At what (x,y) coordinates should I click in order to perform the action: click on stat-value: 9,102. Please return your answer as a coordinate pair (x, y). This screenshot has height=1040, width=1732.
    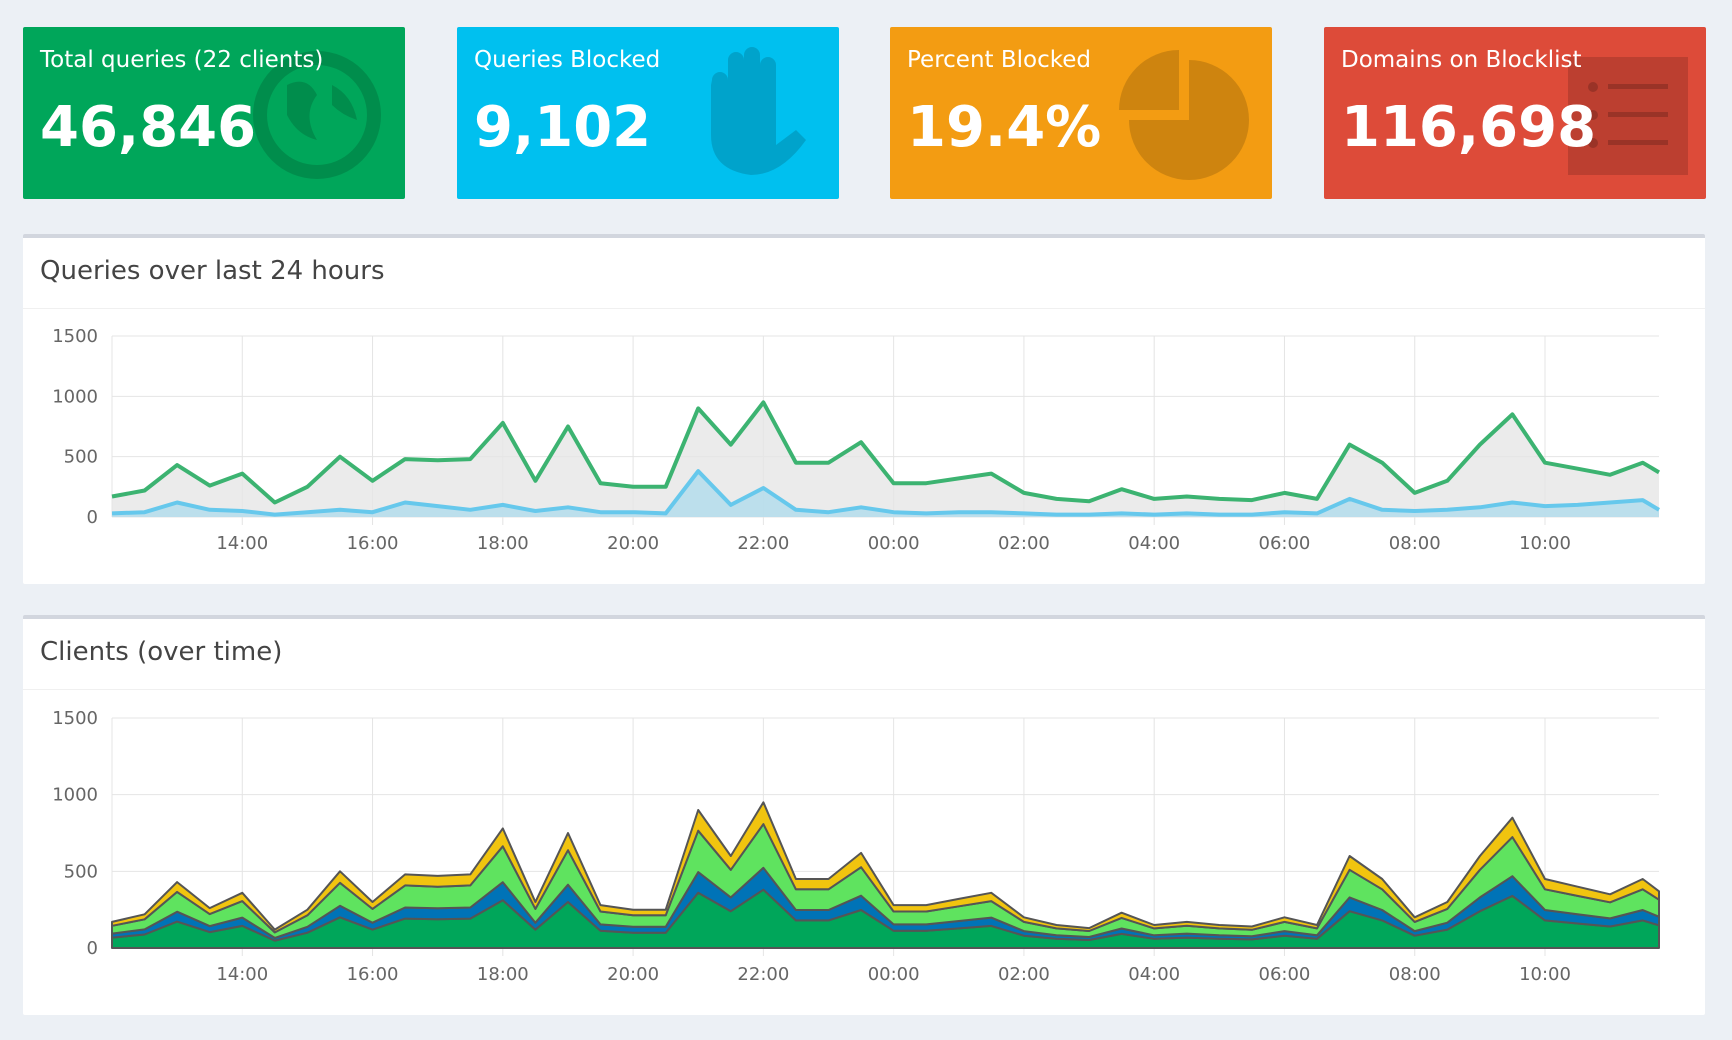
    Looking at the image, I should click on (563, 127).